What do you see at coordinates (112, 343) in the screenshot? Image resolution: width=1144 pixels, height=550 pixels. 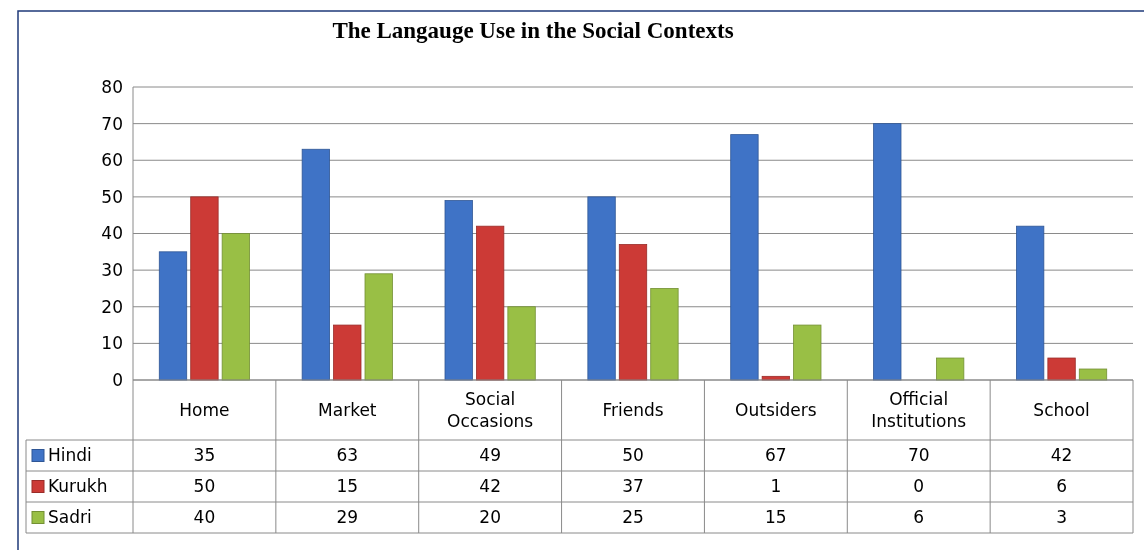 I see `y-tick-label: 10` at bounding box center [112, 343].